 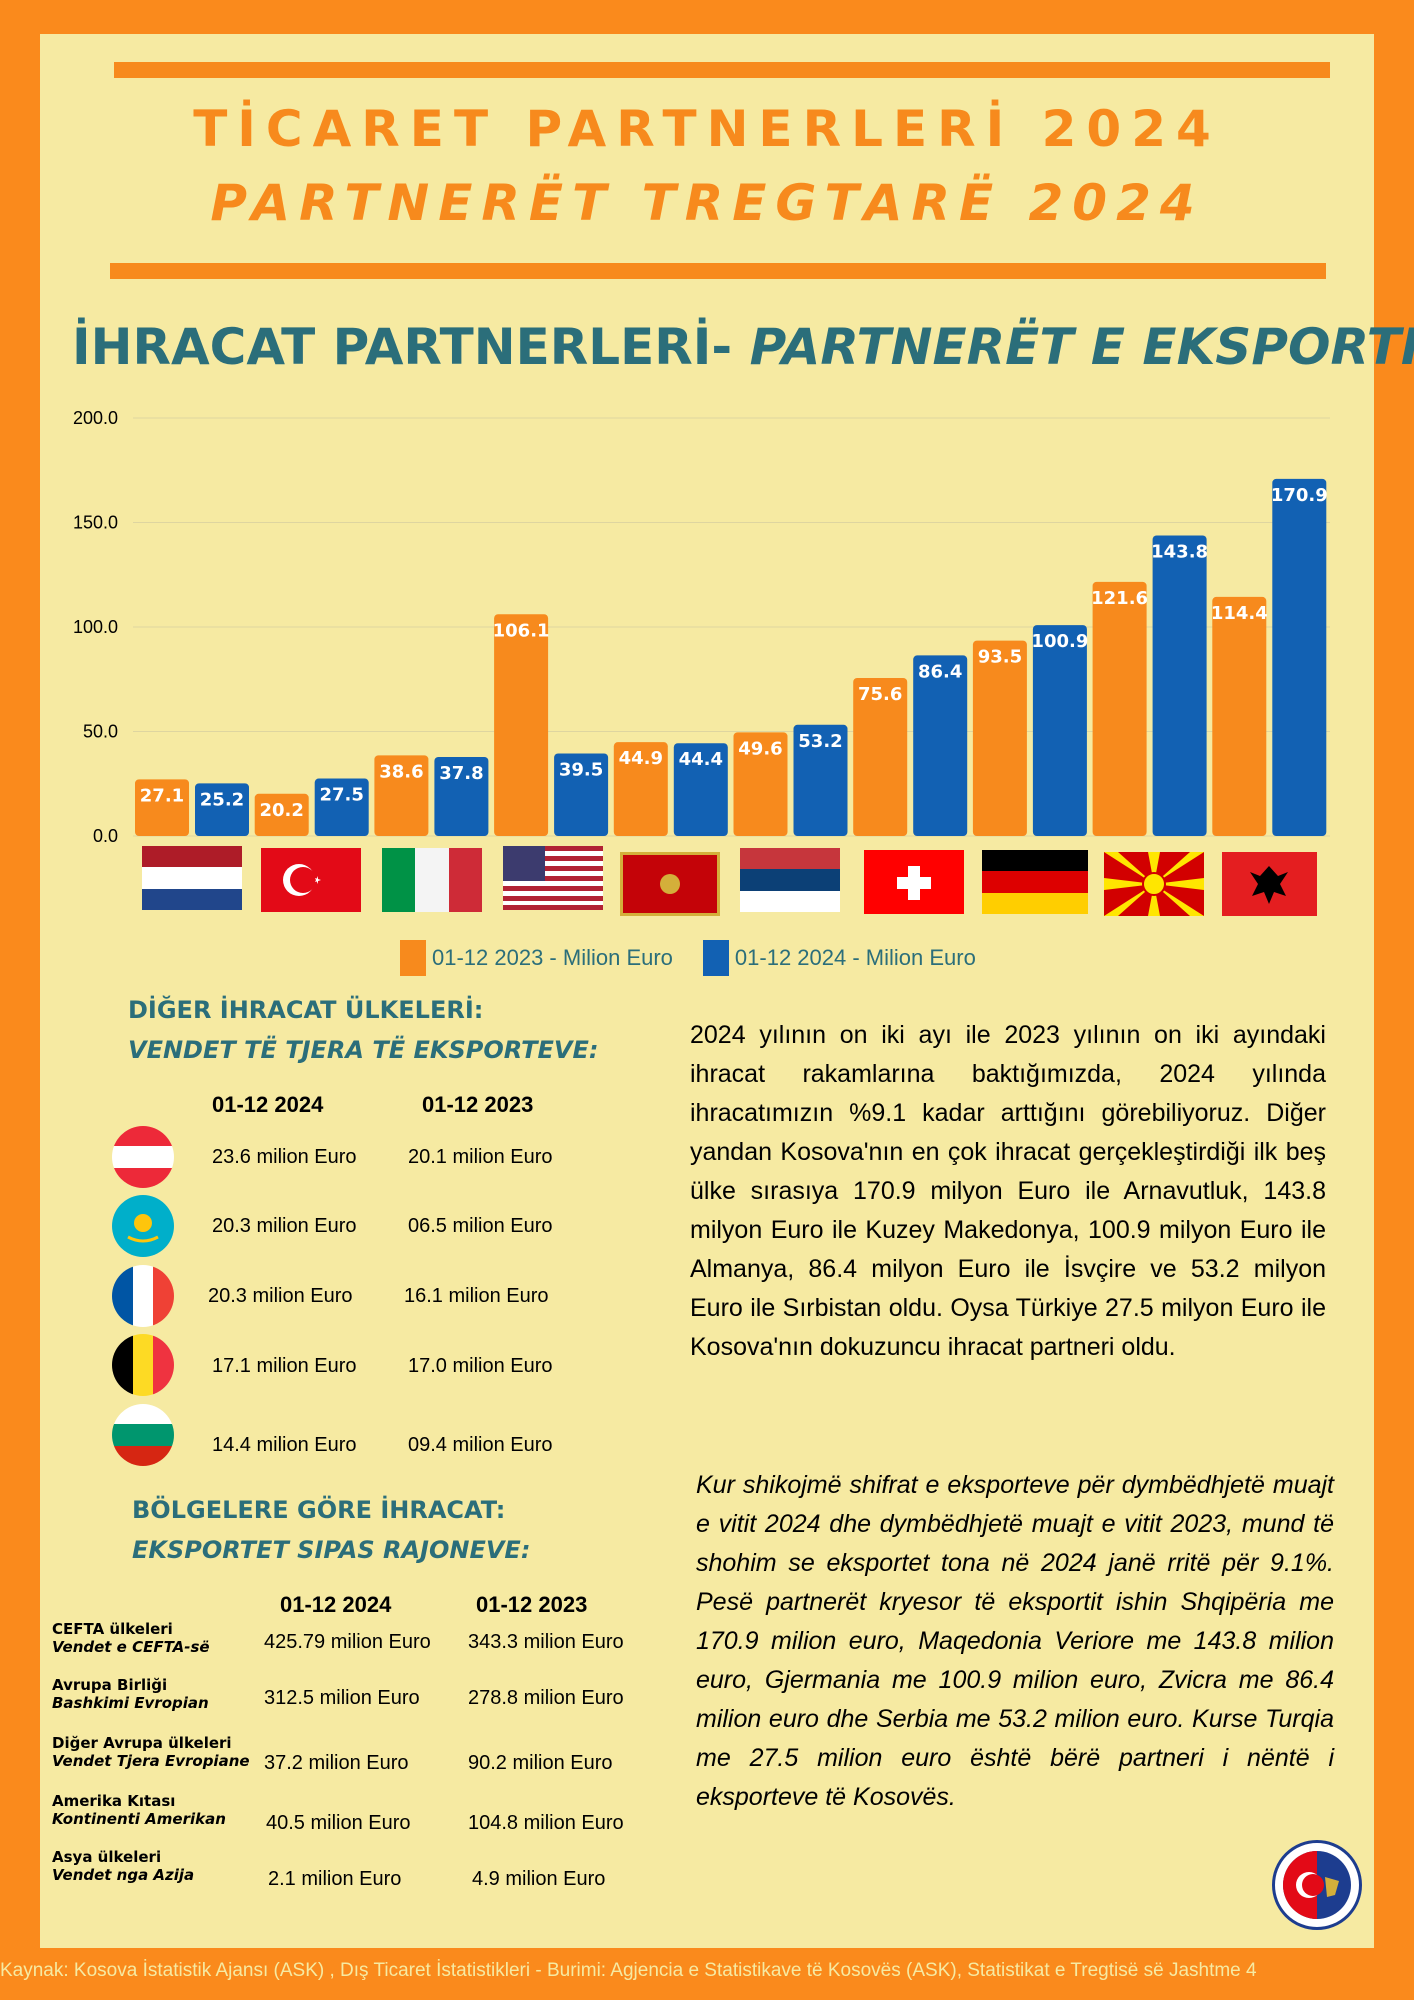 I want to click on title-albanian: PARTNERËT TREGTARË 2024, so click(x=707, y=203).